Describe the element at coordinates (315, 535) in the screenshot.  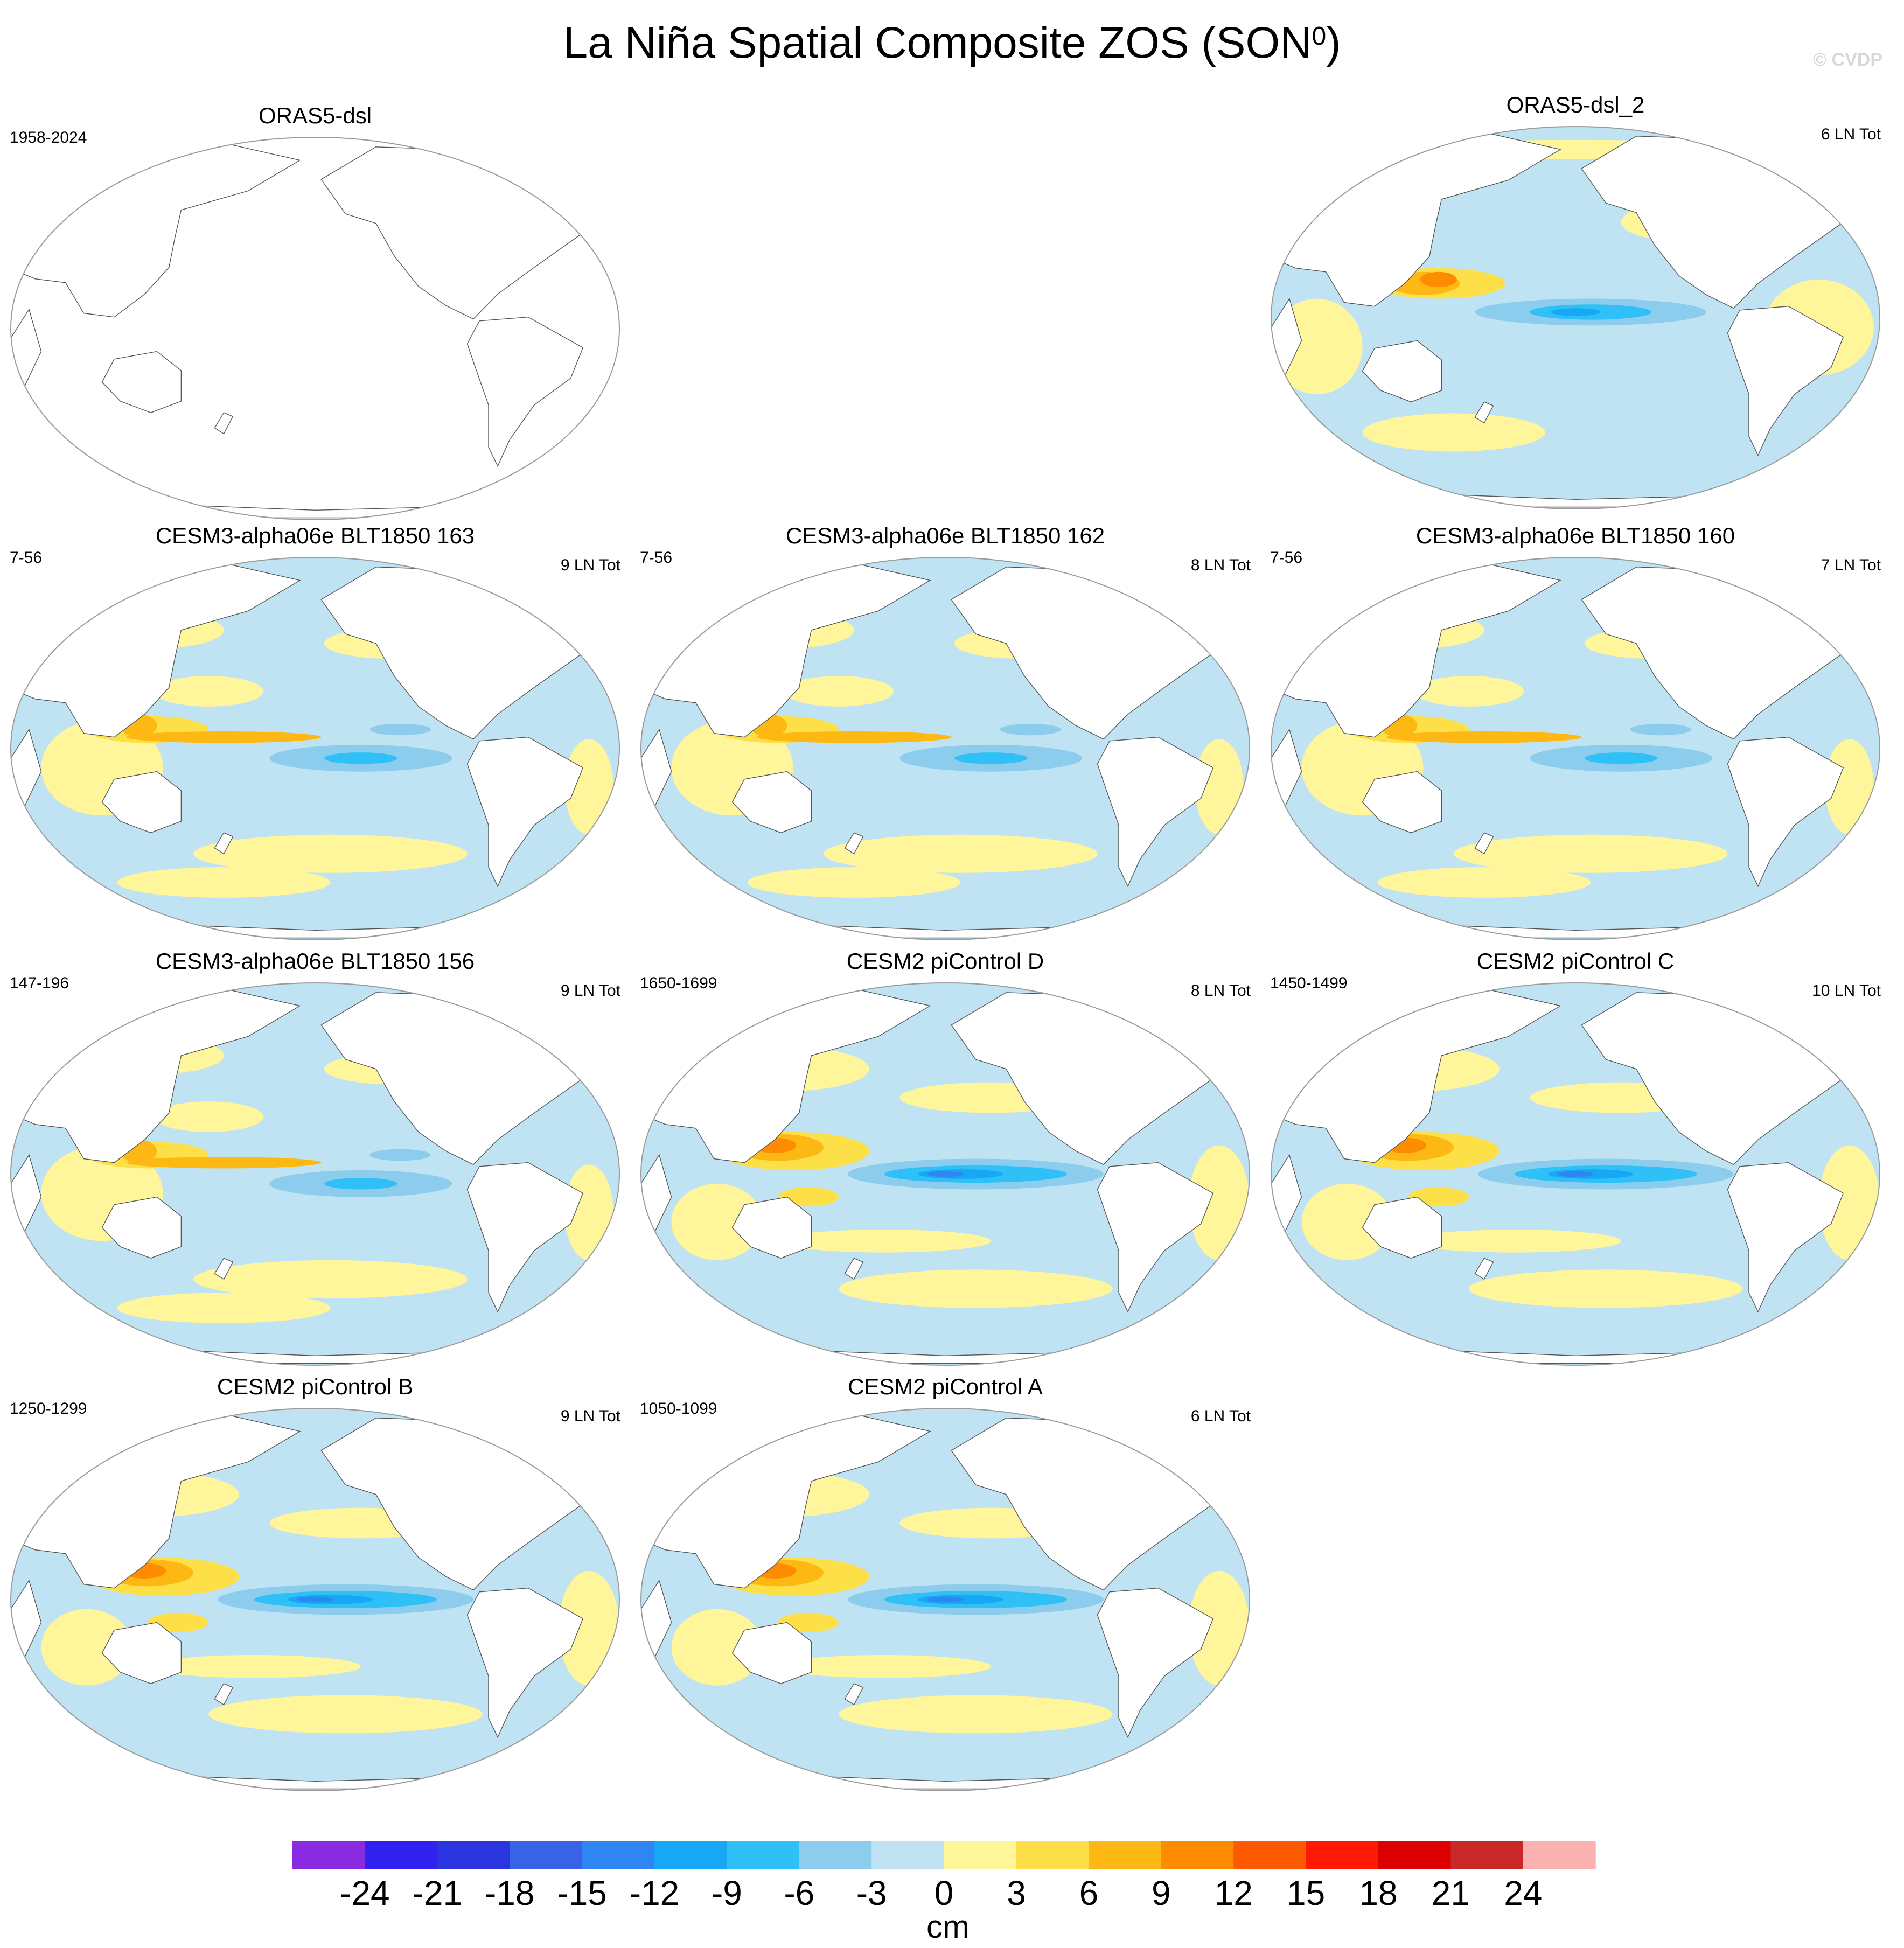
I see `panel-title: CESM3-alpha06e BLT1850 163` at that location.